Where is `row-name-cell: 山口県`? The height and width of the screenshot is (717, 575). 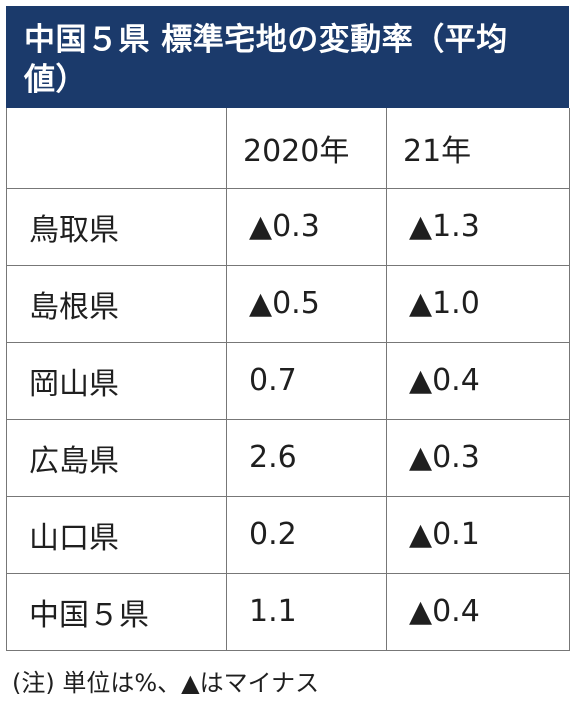
row-name-cell: 山口県 is located at coordinates (116, 534).